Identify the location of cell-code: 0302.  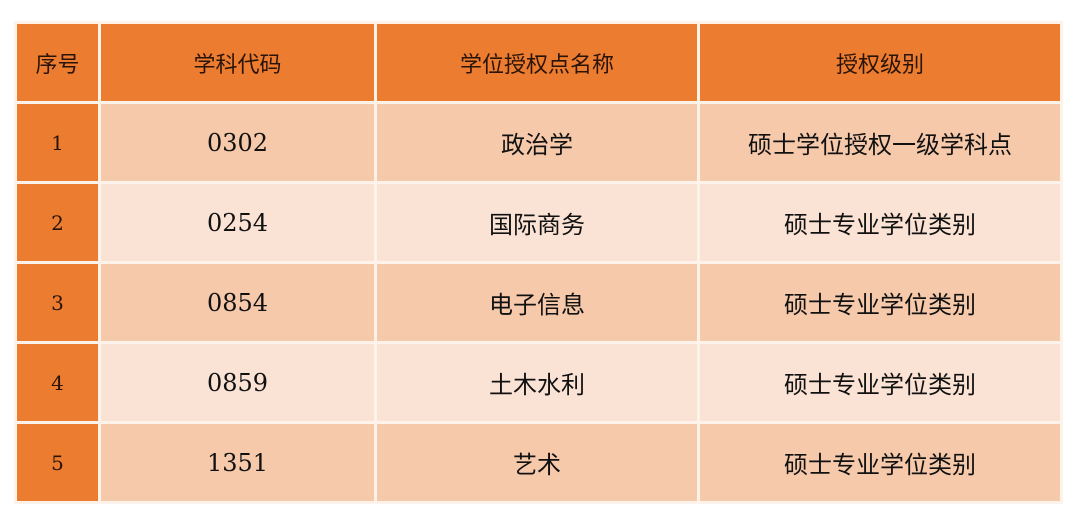
(237, 142).